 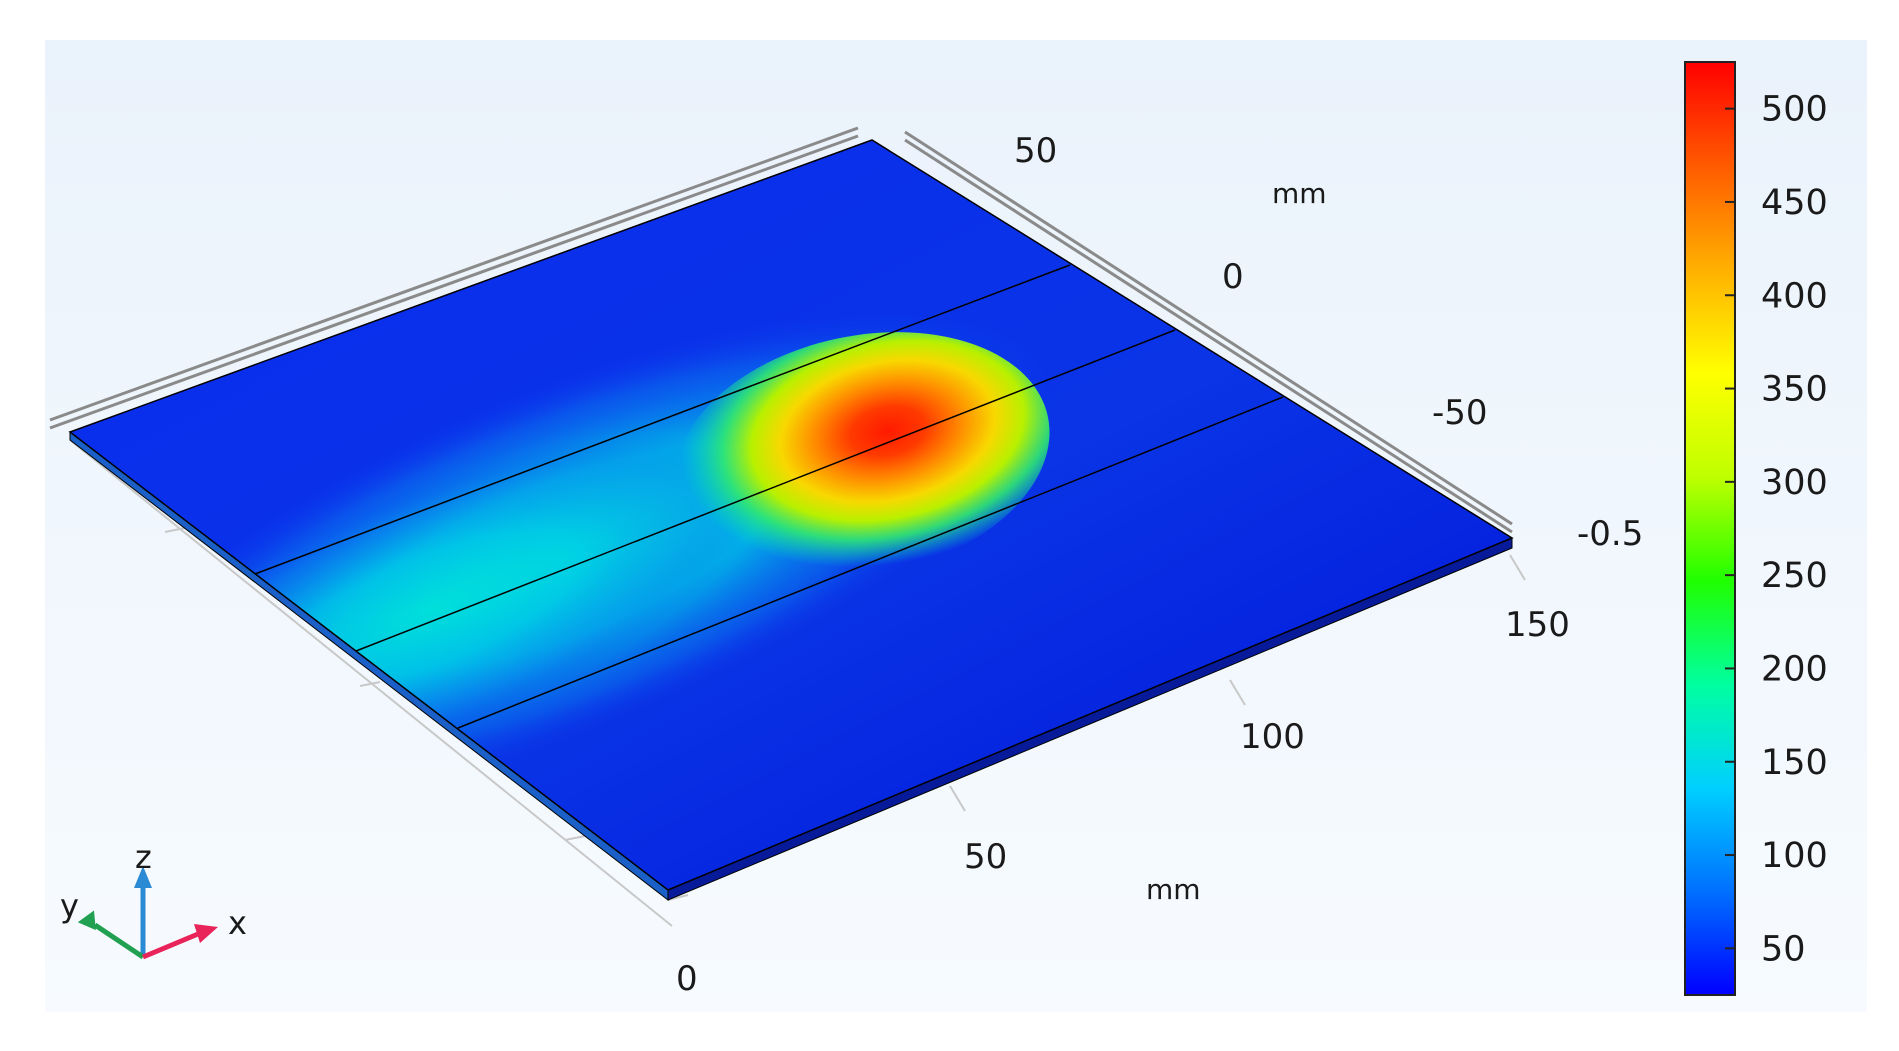 What do you see at coordinates (69, 906) in the screenshot?
I see `triad-y-label: y` at bounding box center [69, 906].